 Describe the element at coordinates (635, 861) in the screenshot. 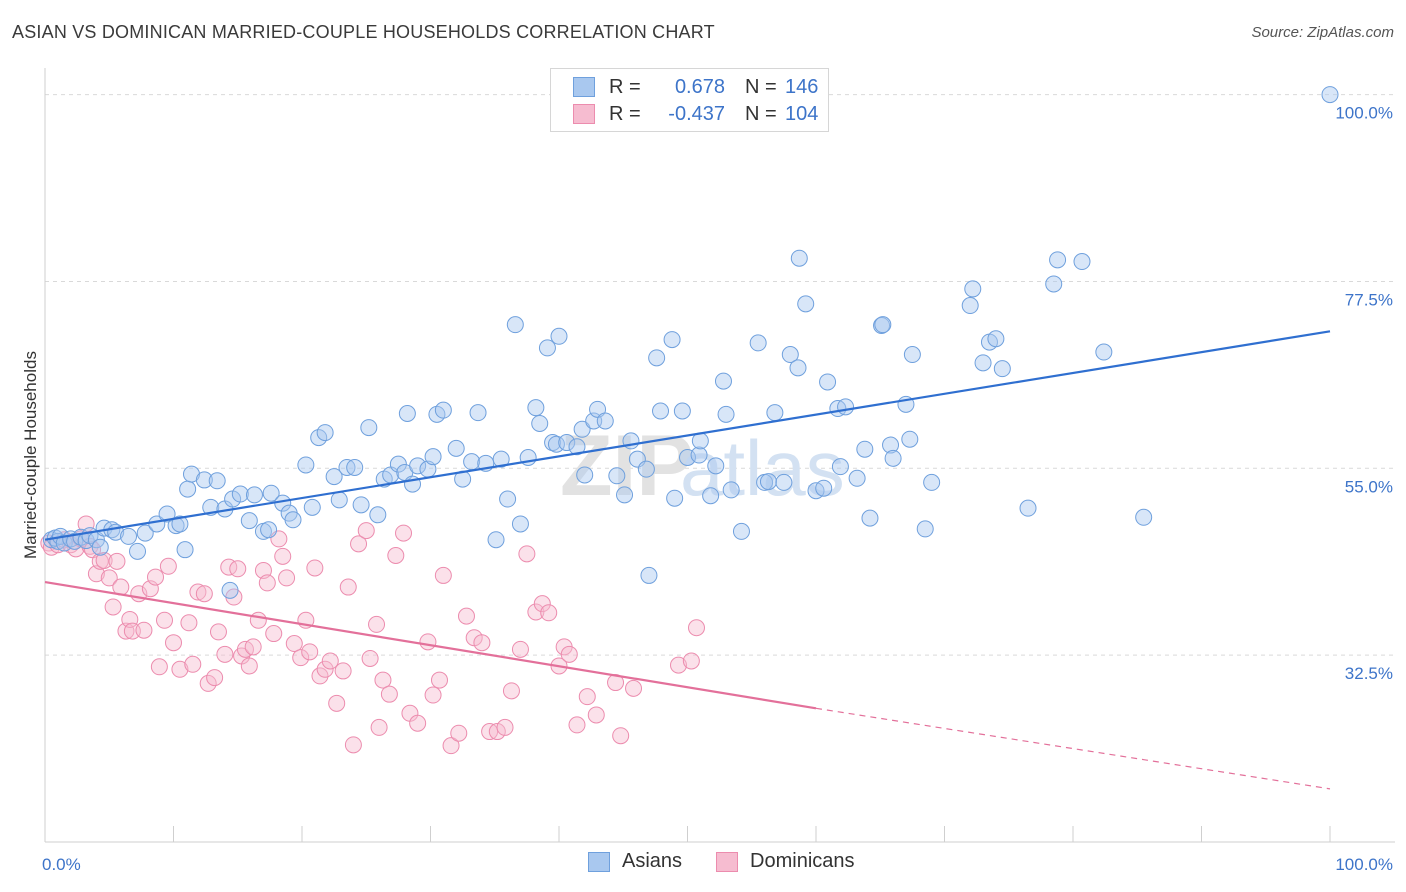

I see `legend-item-asians: Asians` at that location.